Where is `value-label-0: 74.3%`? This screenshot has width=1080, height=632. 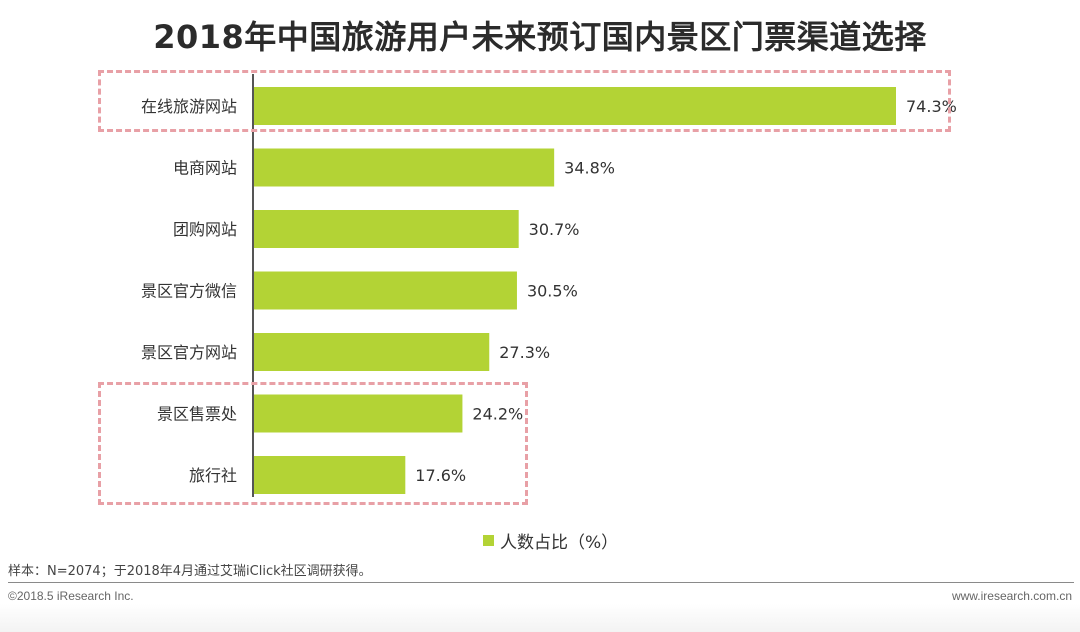 value-label-0: 74.3% is located at coordinates (931, 106).